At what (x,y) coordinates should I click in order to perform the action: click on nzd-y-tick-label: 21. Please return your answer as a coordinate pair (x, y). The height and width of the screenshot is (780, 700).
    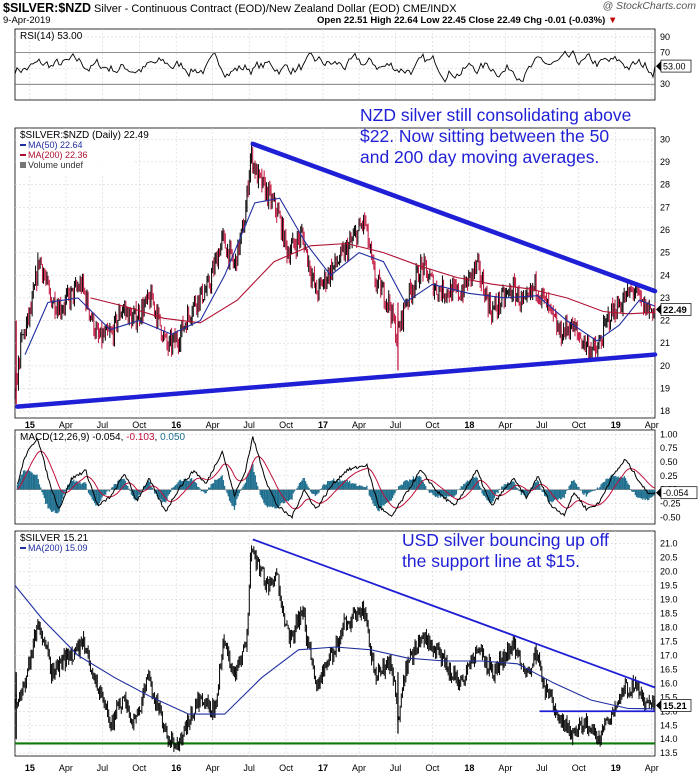
    Looking at the image, I should click on (665, 343).